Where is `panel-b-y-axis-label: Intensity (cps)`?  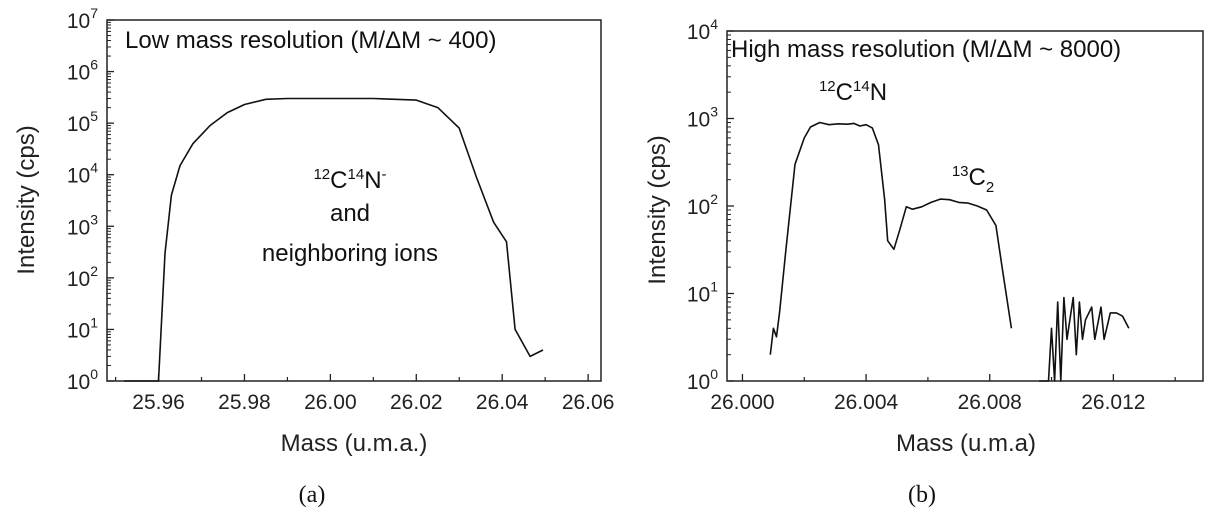 panel-b-y-axis-label: Intensity (cps) is located at coordinates (657, 209).